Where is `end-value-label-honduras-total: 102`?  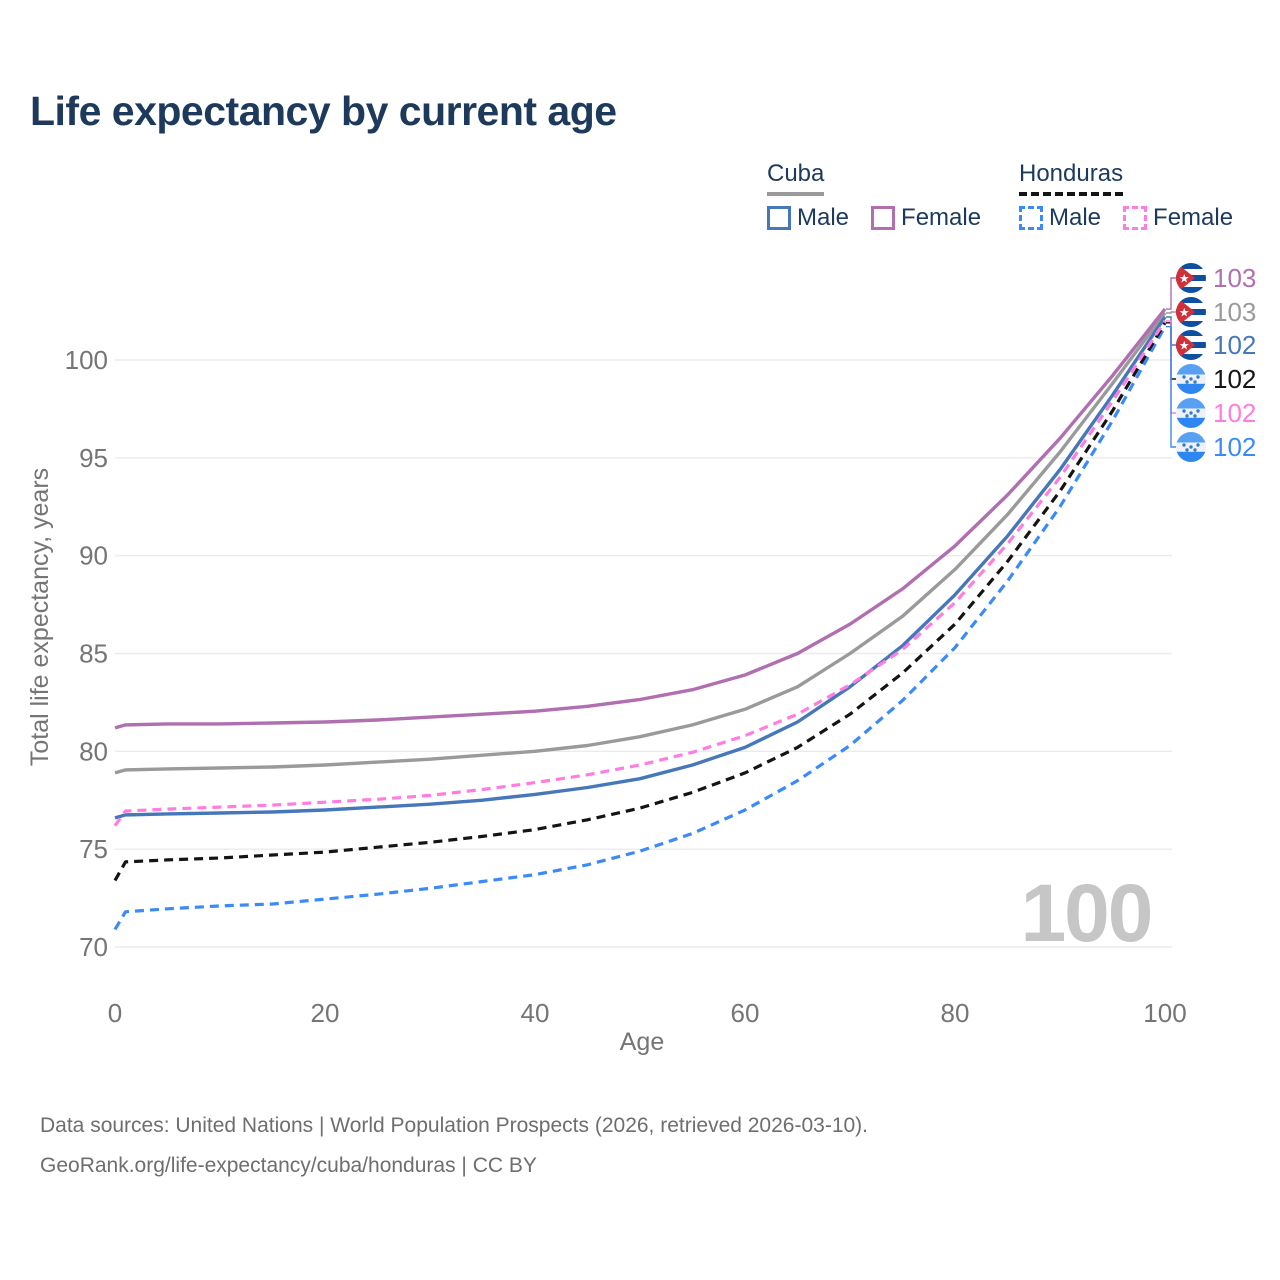
end-value-label-honduras-total: 102 is located at coordinates (1234, 379).